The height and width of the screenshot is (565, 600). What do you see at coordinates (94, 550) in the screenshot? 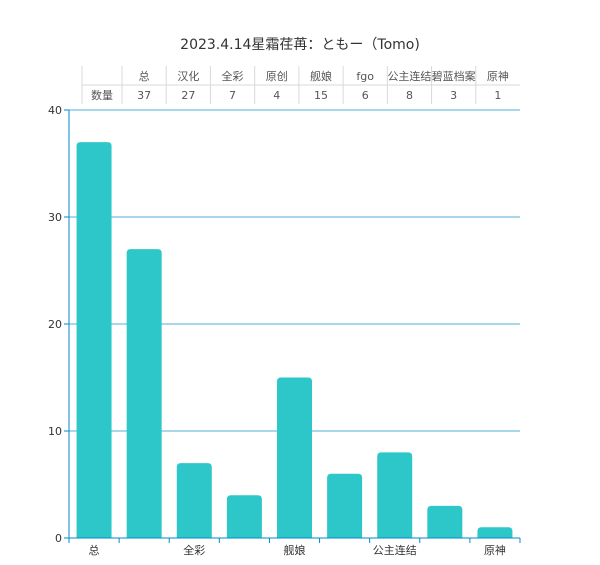
I see `x-tick-label: 总` at bounding box center [94, 550].